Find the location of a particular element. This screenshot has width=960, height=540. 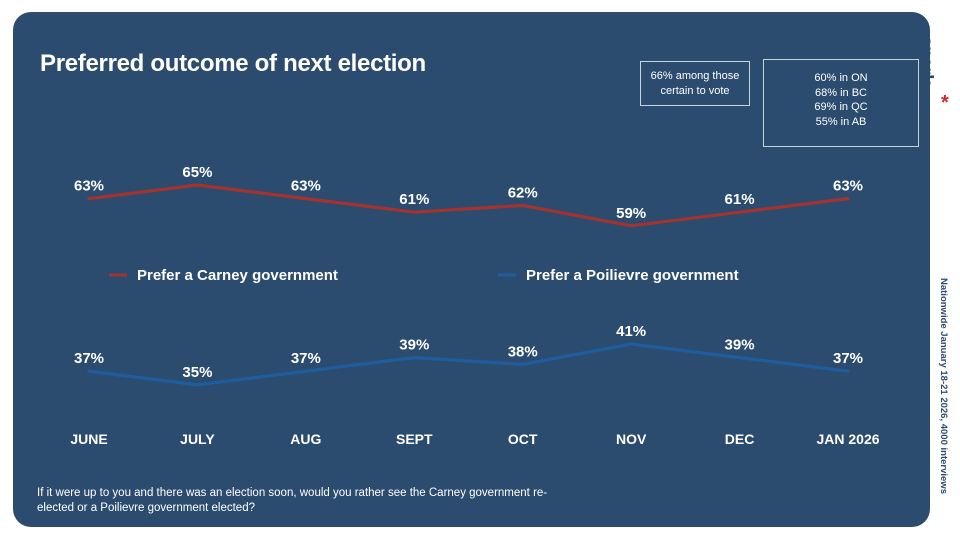

x-tick-label: SEPT is located at coordinates (414, 439).